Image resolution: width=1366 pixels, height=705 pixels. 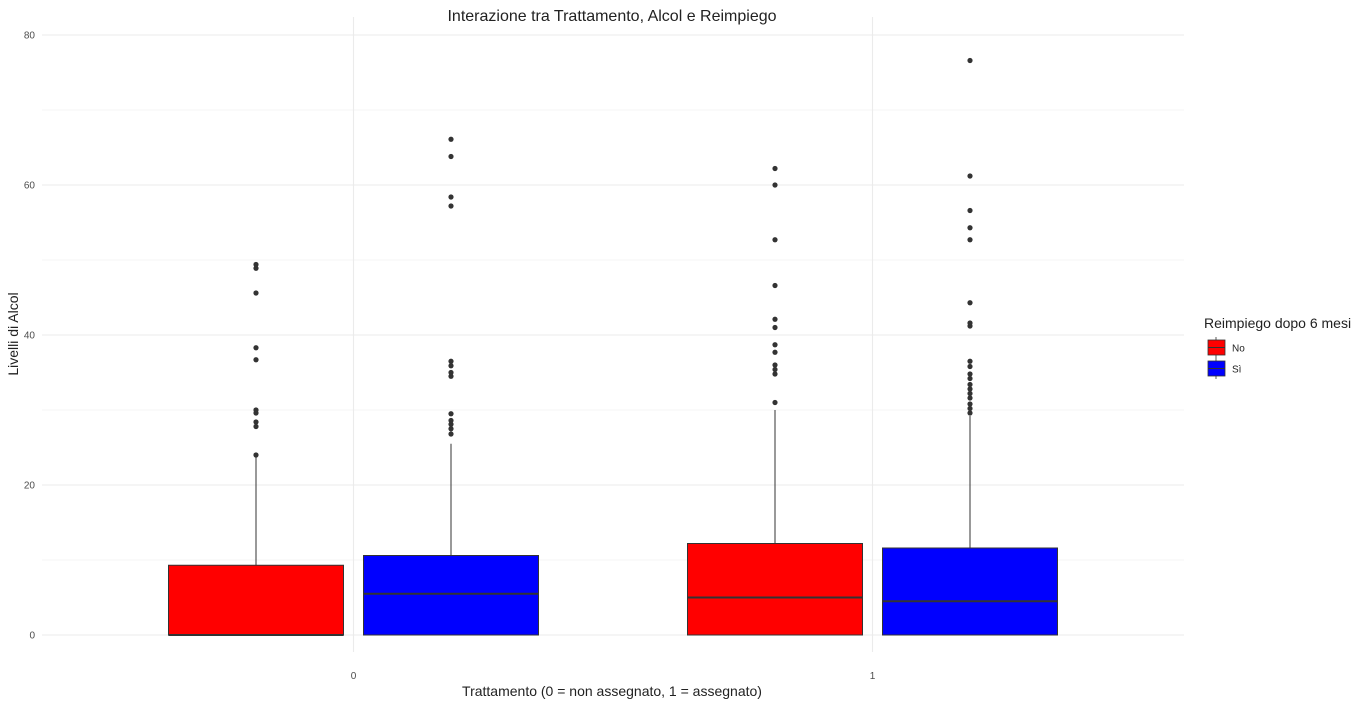 What do you see at coordinates (873, 676) in the screenshot?
I see `x-tick-label: 1` at bounding box center [873, 676].